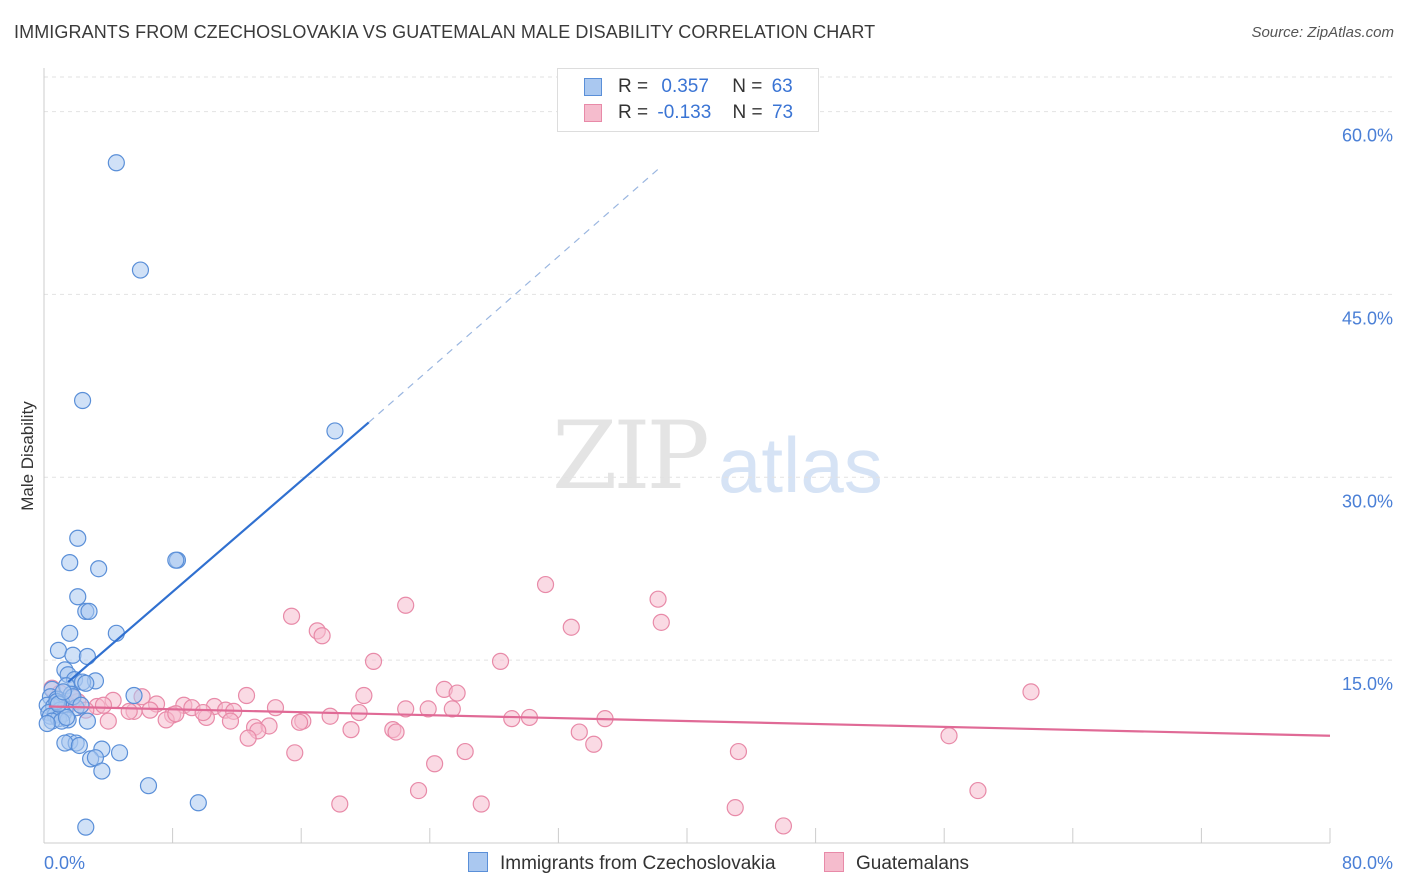  Describe the element at coordinates (638, 863) in the screenshot. I see `bottom-legend-label: Immigrants from Czechoslovakia` at that location.